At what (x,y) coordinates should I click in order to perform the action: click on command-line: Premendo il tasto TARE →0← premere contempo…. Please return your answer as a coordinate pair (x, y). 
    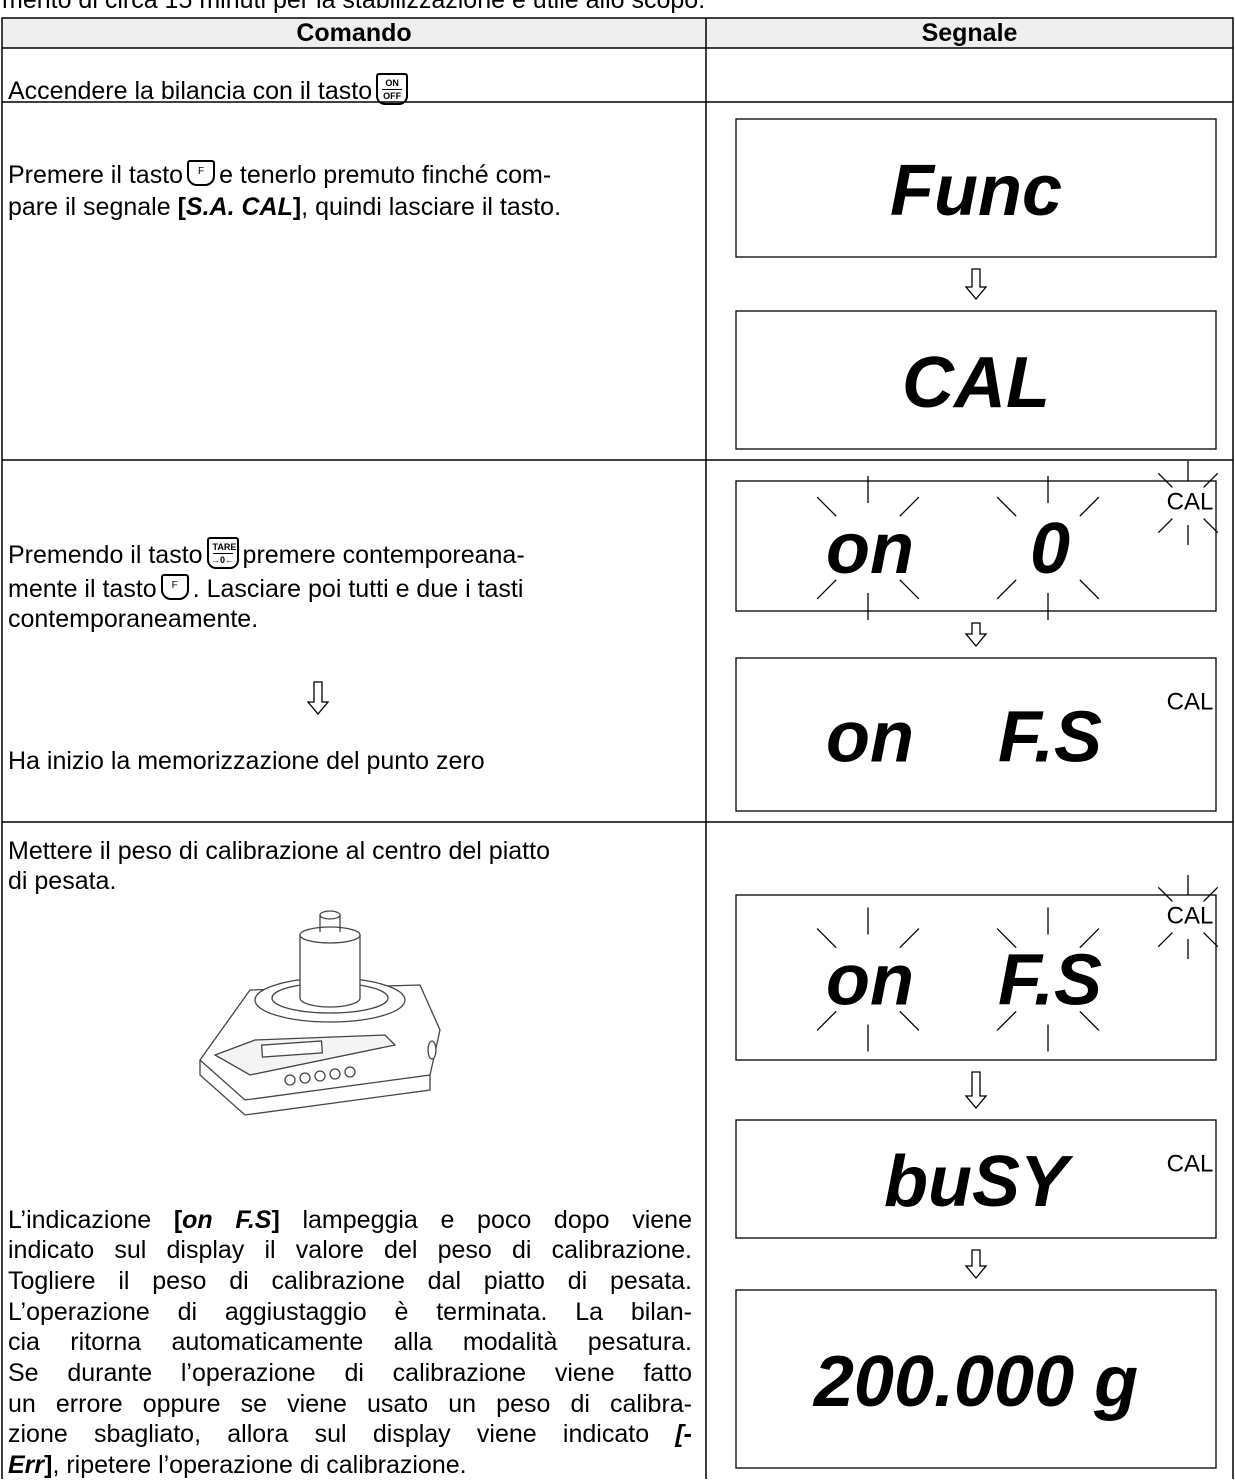
    Looking at the image, I should click on (350, 554).